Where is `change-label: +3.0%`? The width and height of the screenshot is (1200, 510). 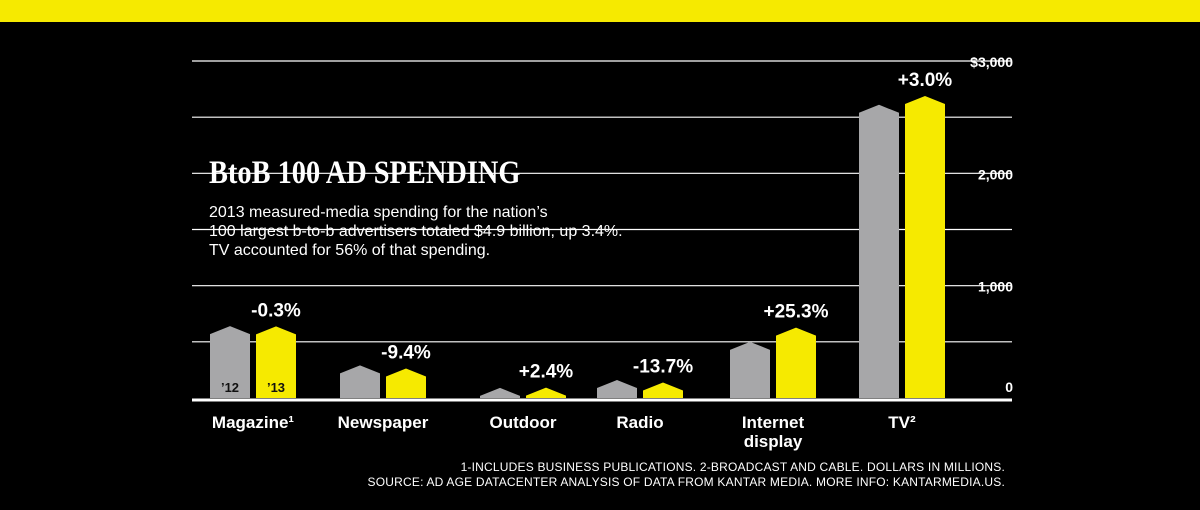
change-label: +3.0% is located at coordinates (925, 80).